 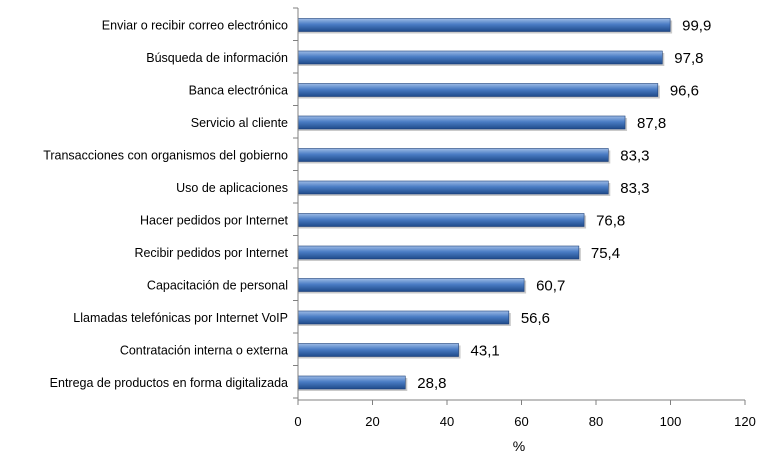 I want to click on data-label: 28,8, so click(x=431, y=383).